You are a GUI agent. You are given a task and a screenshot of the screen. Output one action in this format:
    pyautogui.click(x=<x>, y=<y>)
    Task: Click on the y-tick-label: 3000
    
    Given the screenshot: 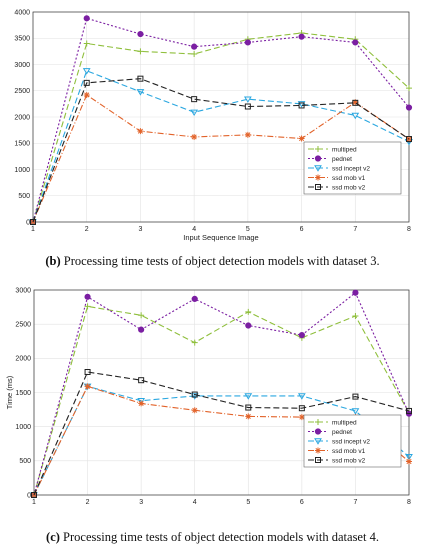 What is the action you would take?
    pyautogui.click(x=22, y=65)
    